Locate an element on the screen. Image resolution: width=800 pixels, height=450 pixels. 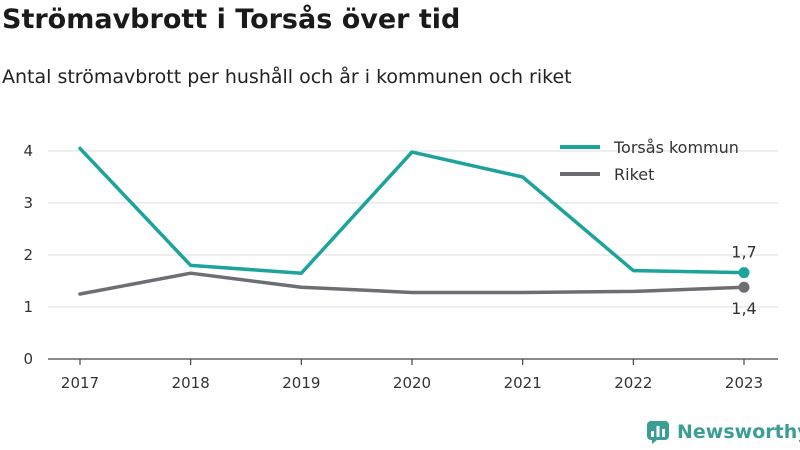
x-tick-label: 2018 is located at coordinates (191, 383).